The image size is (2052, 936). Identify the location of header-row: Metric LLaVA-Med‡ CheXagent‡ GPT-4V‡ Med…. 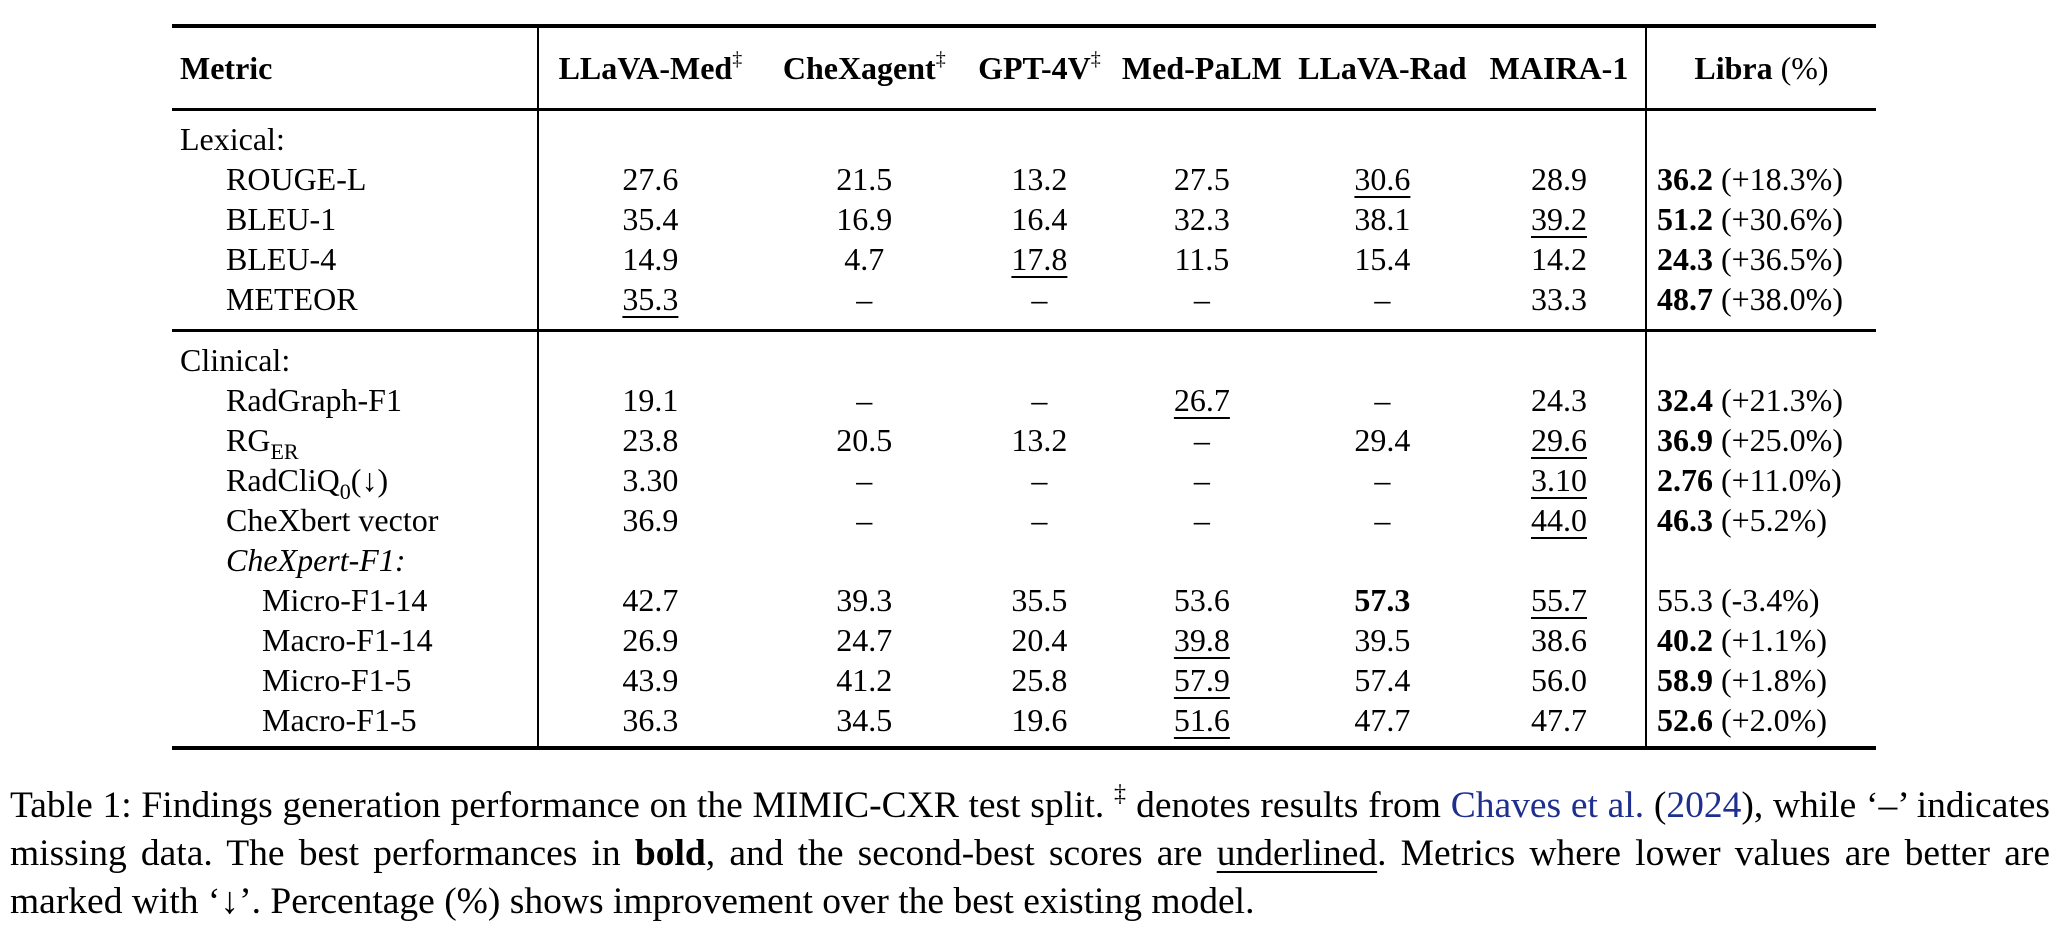
(1024, 67).